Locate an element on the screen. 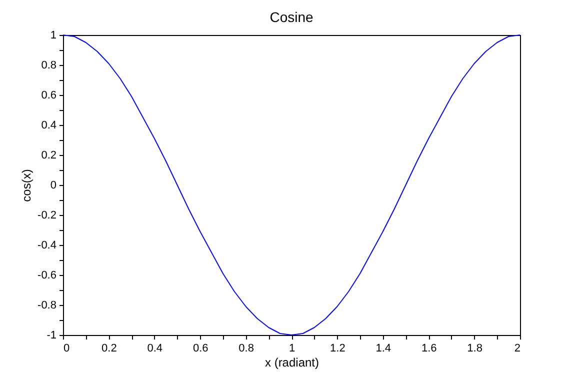  y-tick-label: -0.6 is located at coordinates (47, 276).